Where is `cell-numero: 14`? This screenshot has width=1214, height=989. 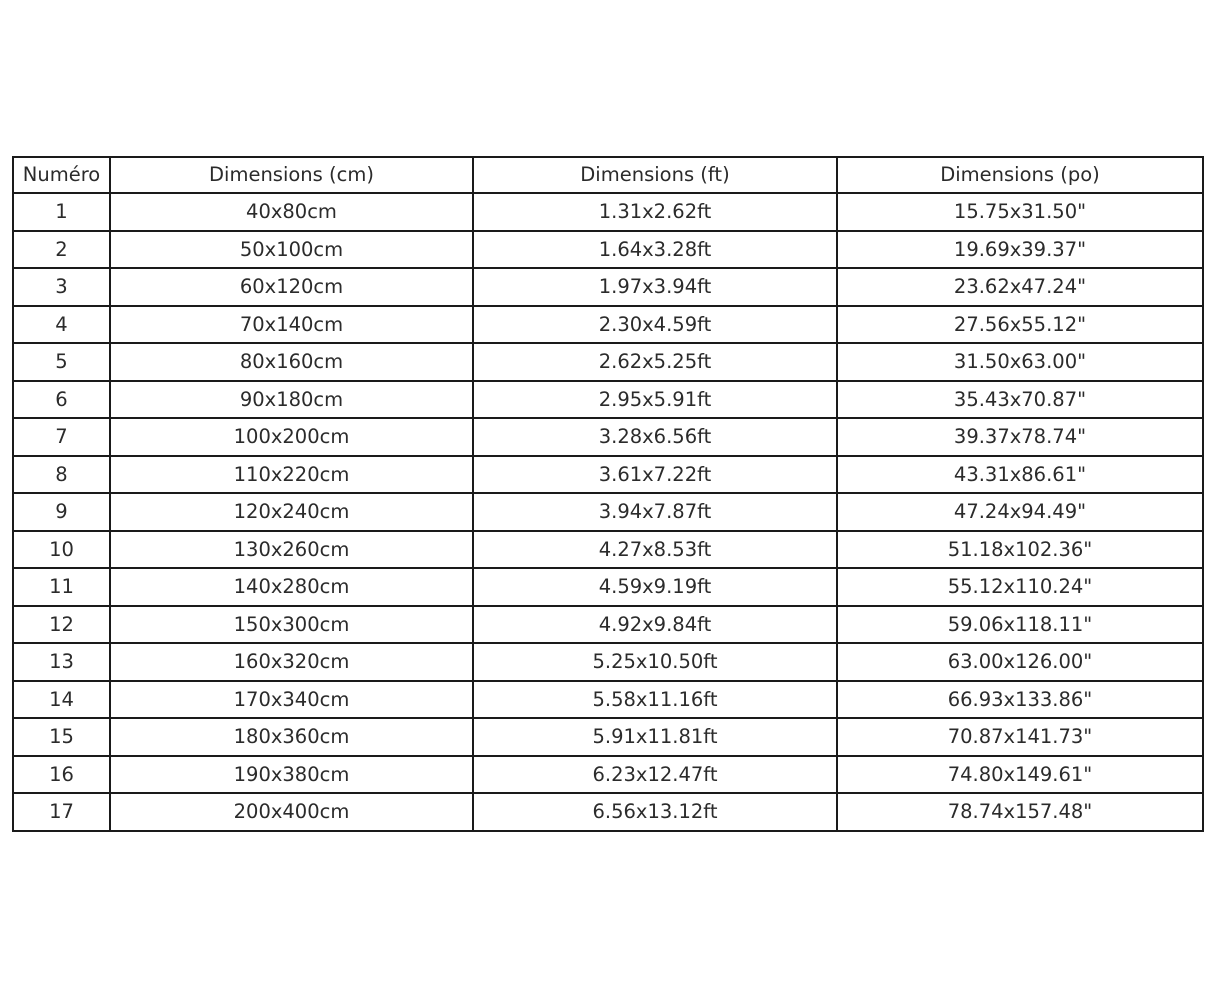 cell-numero: 14 is located at coordinates (61, 699).